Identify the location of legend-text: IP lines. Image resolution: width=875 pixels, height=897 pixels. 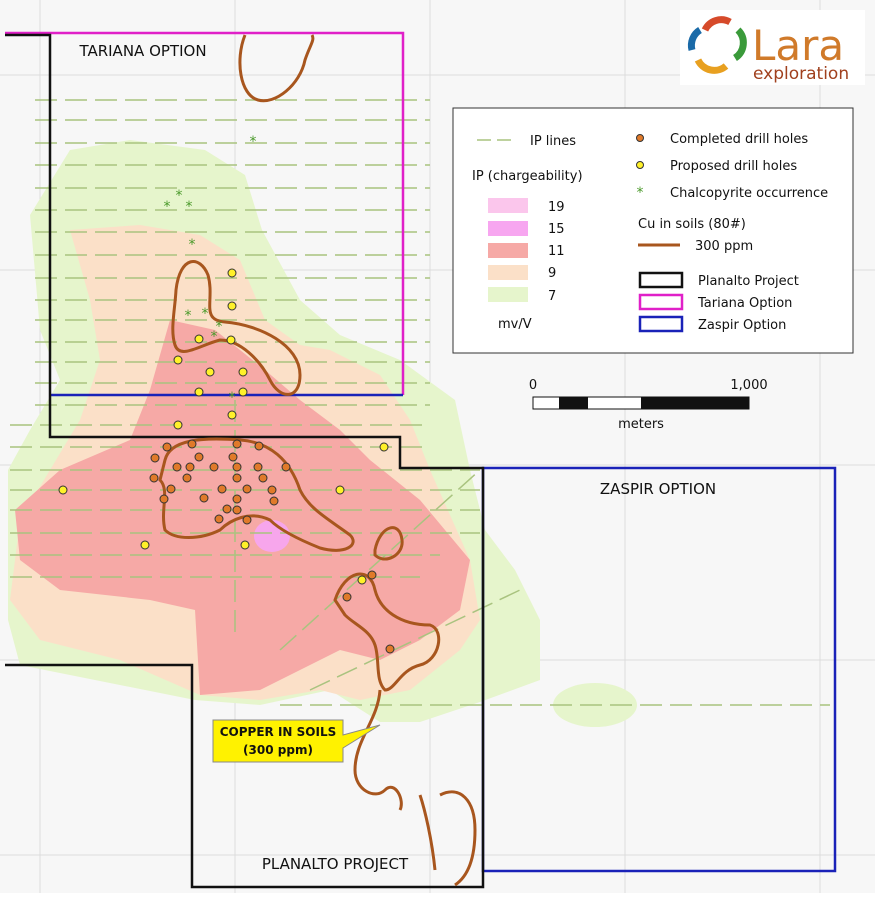
(553, 141).